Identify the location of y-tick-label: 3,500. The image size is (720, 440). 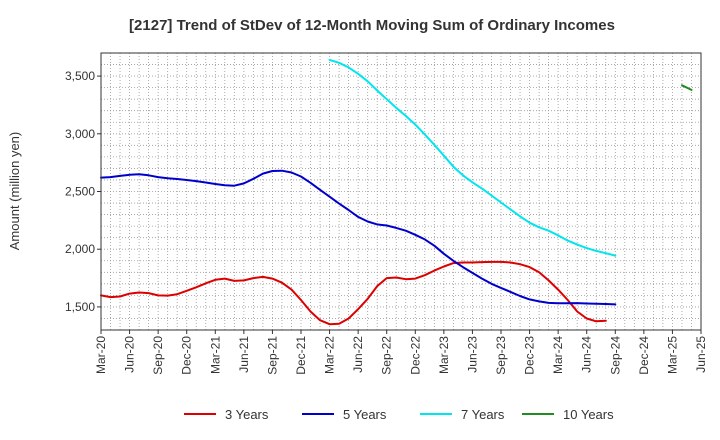
(80, 76).